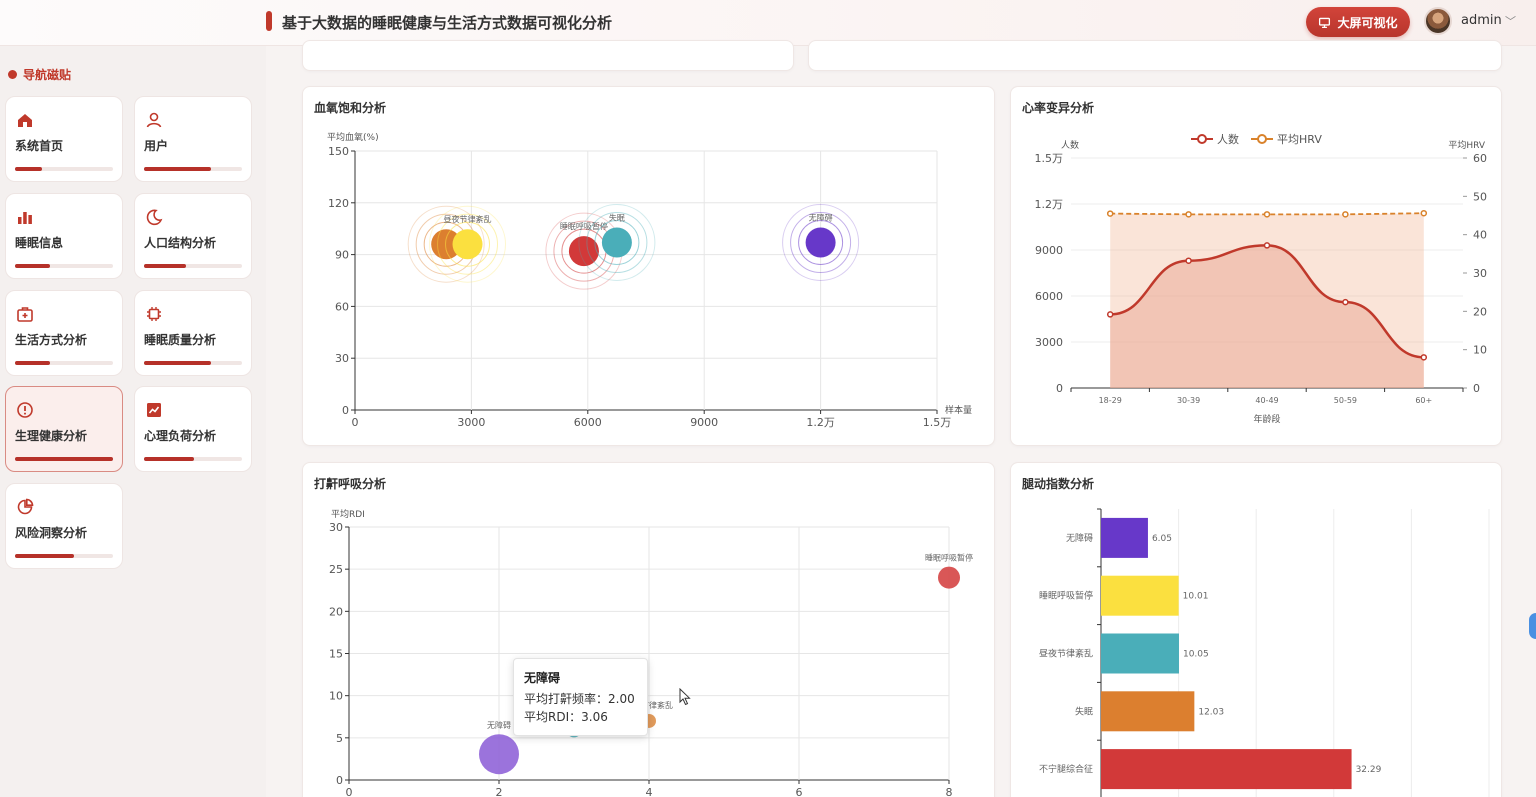 Image resolution: width=1536 pixels, height=797 pixels. What do you see at coordinates (353, 137) in the screenshot?
I see `y-axis-title: 平均血氧(%)` at bounding box center [353, 137].